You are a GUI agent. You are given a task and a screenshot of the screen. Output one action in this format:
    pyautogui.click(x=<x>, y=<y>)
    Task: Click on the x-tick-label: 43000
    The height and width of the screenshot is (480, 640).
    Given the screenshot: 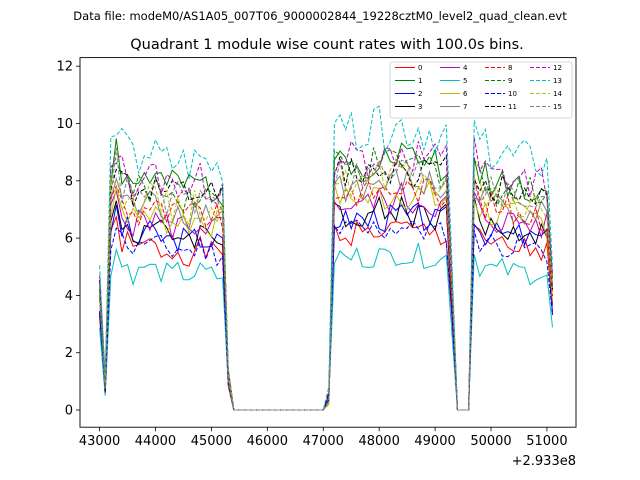 What is the action you would take?
    pyautogui.click(x=99, y=441)
    